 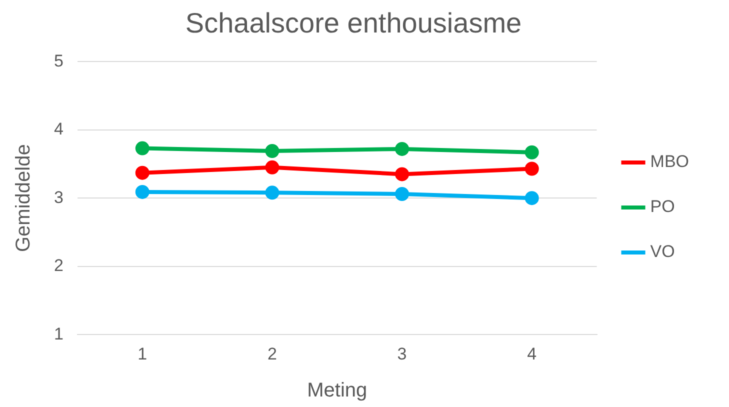 I want to click on chart-title: Schaalscore enthousiasme, so click(x=353, y=23).